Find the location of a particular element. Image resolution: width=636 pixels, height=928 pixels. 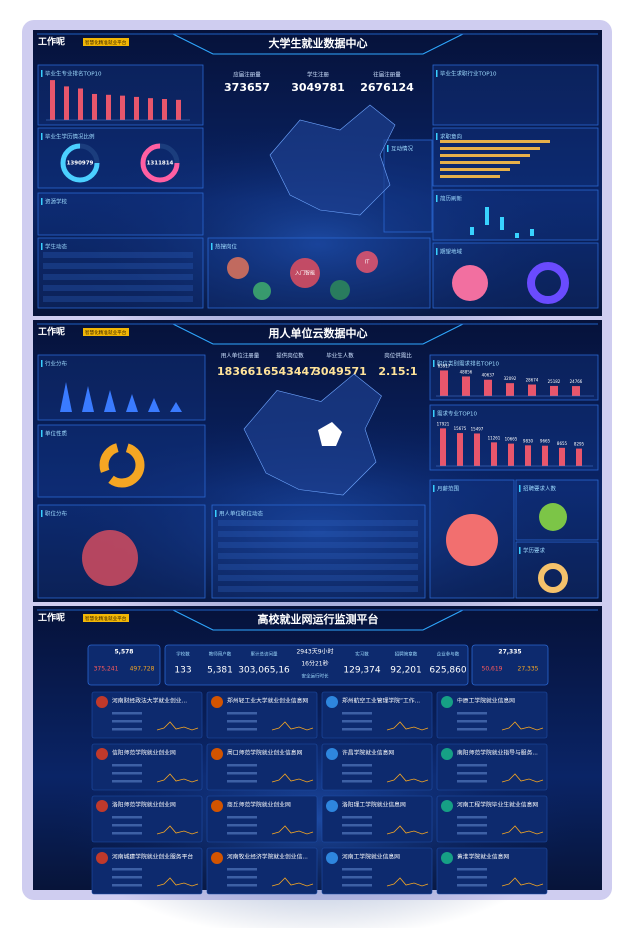

stat-value: 625,860 is located at coordinates (447, 671).